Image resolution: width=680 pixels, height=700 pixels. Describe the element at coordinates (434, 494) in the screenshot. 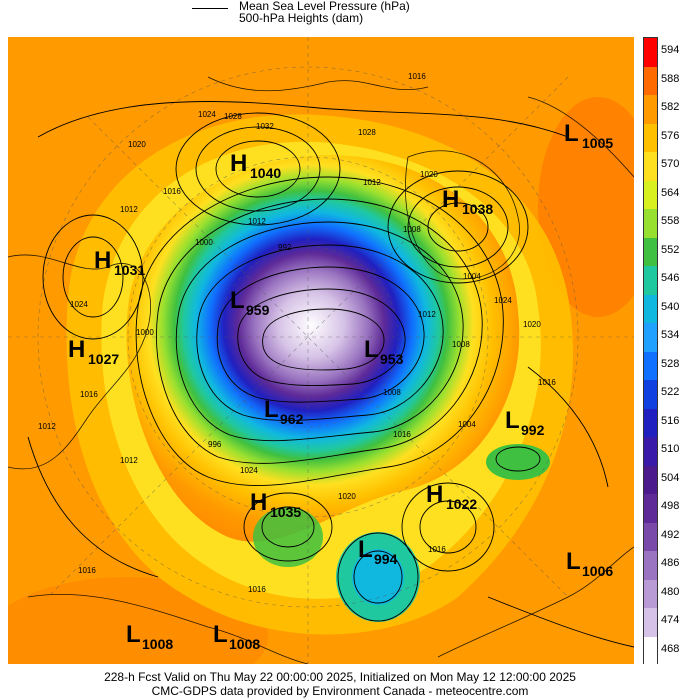

I see `high-1022-letter: H` at that location.